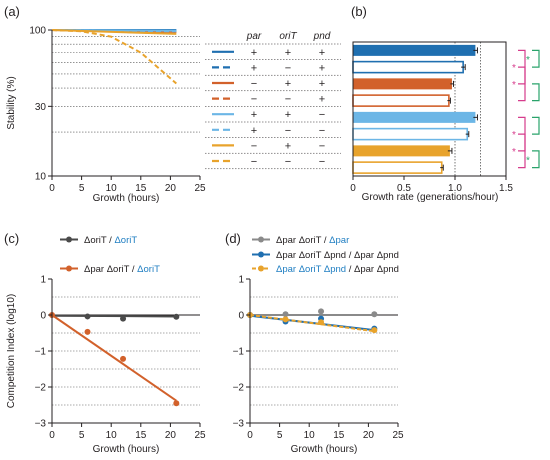 Image resolution: width=550 pixels, height=460 pixels. Describe the element at coordinates (11, 102) in the screenshot. I see `y-axis-label: Stability (%)` at that location.